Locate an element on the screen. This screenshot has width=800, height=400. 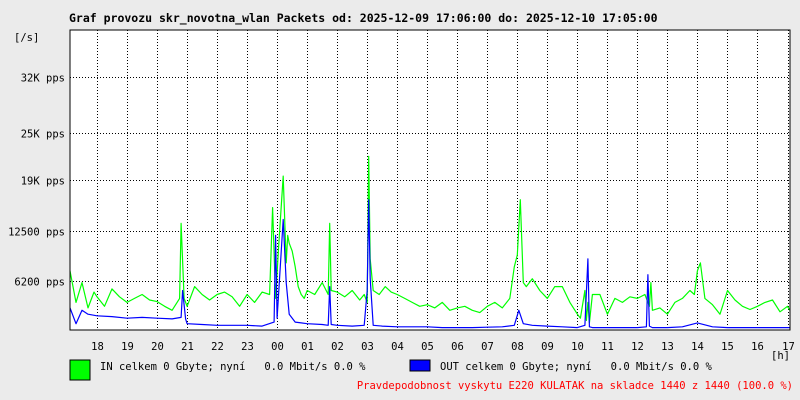
x-tick-label: 03 is located at coordinates (367, 347).